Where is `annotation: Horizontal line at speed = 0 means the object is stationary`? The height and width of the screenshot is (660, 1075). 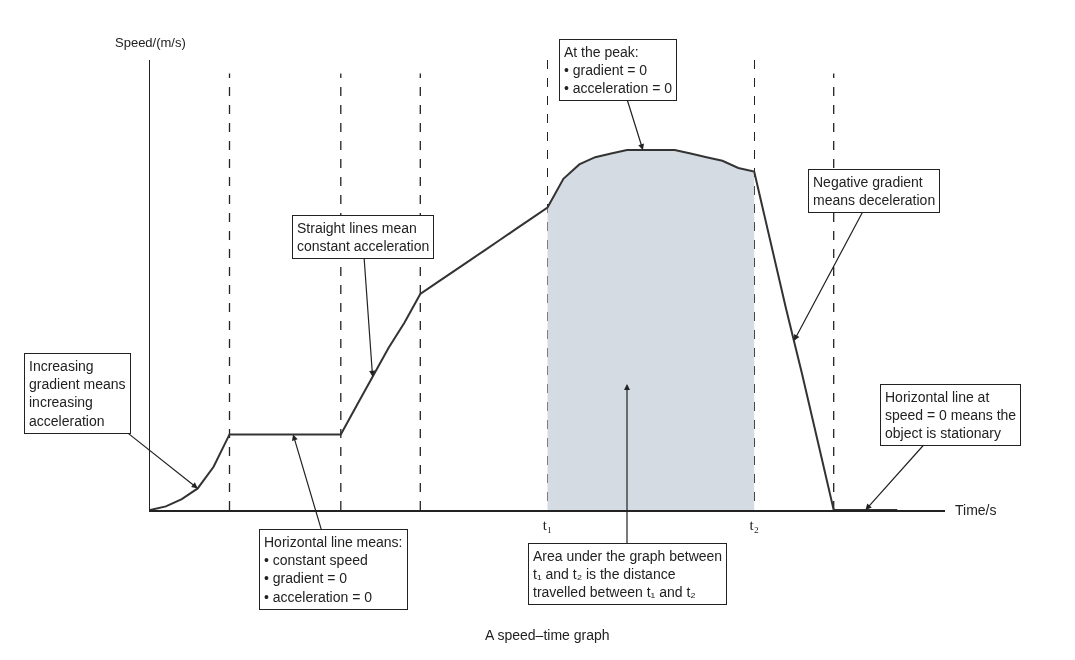
annotation: Horizontal line at speed = 0 means the object is stationary is located at coordinates (951, 415).